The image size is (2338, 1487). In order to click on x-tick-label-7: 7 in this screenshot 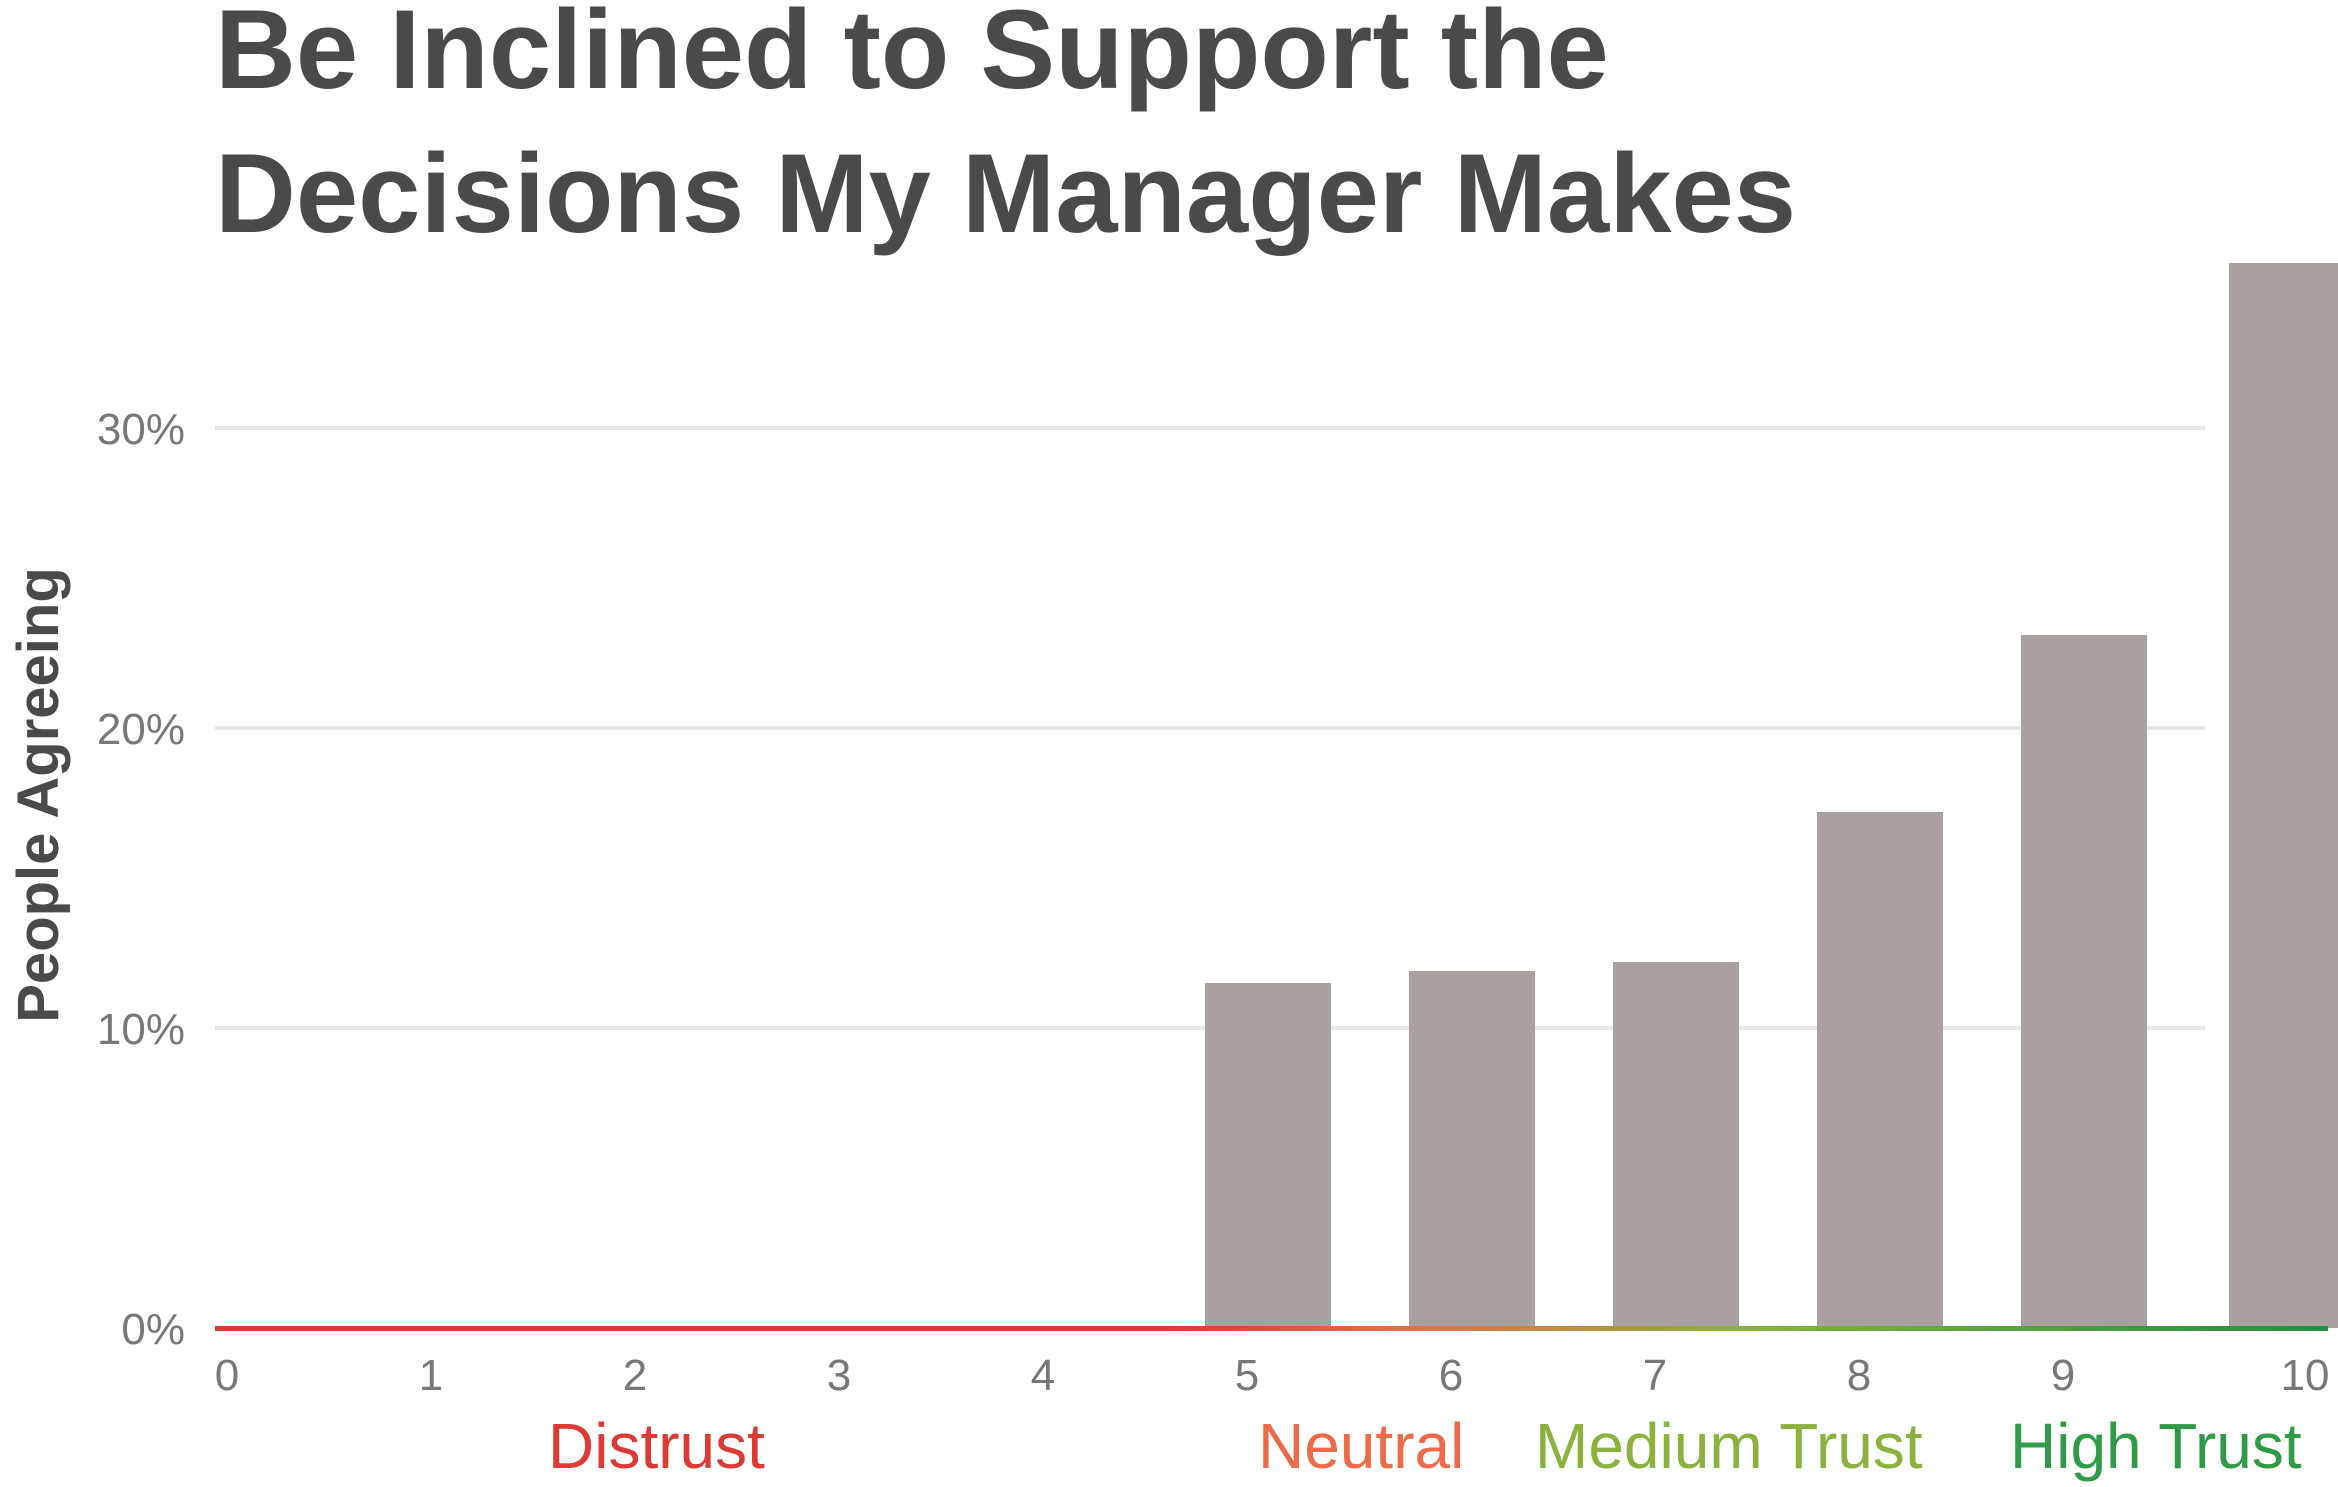, I will do `click(1655, 1375)`.